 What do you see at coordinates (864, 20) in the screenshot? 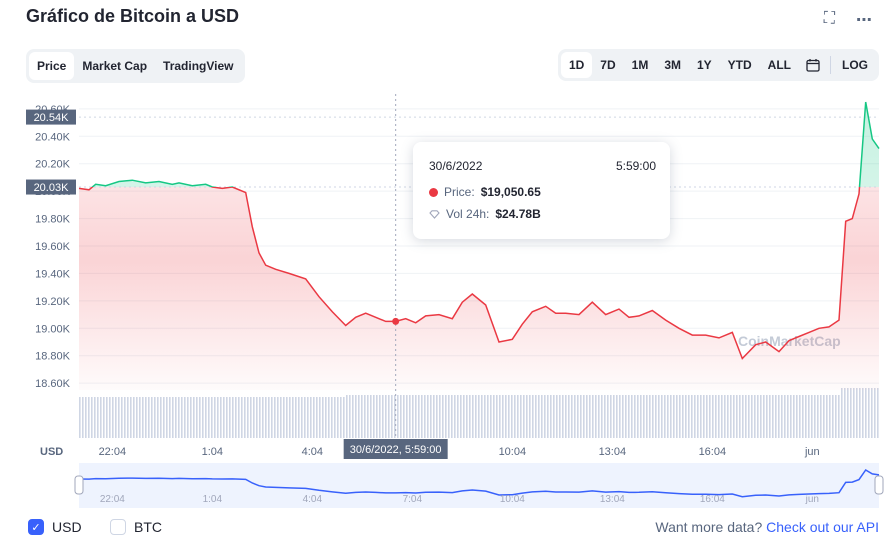
I see `more-dots-icon: ⋯` at bounding box center [864, 20].